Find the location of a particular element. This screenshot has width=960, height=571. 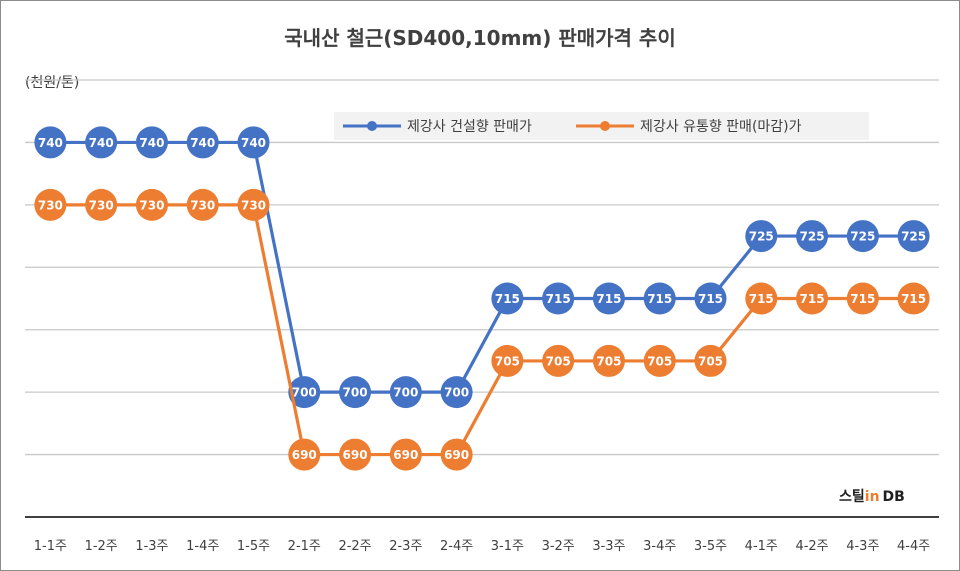

legend-label-construction: 제강사 건설향 판매가 is located at coordinates (469, 127).